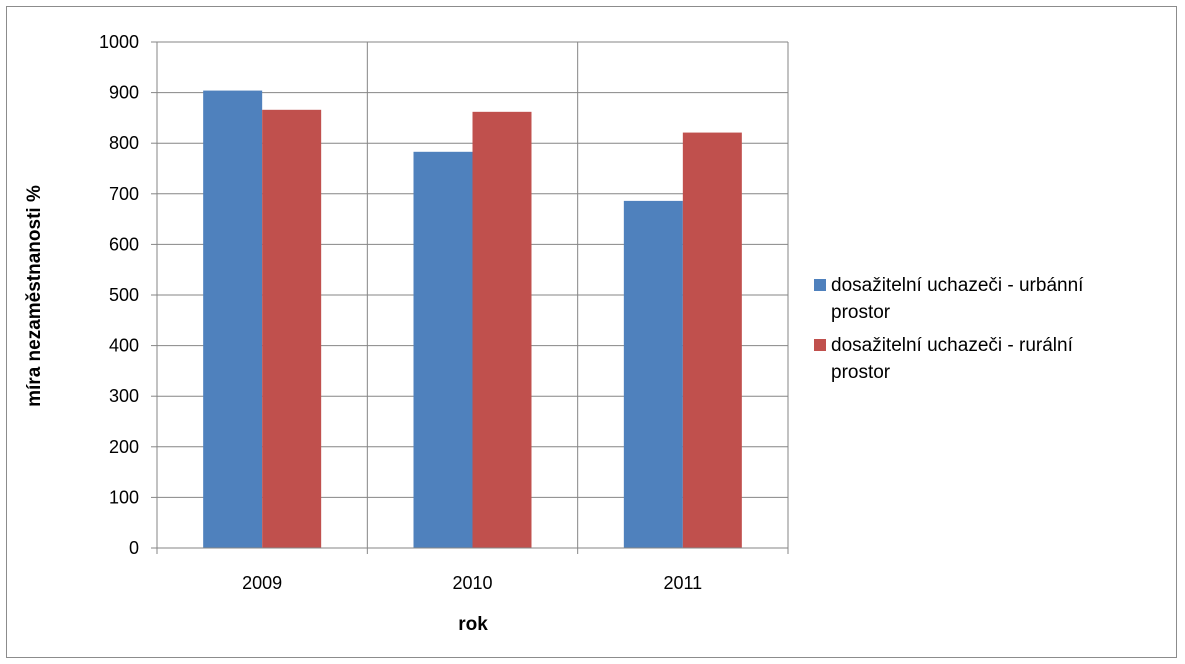  Describe the element at coordinates (952, 345) in the screenshot. I see `legend-label: dosažitelní uchazeči - rurální` at that location.